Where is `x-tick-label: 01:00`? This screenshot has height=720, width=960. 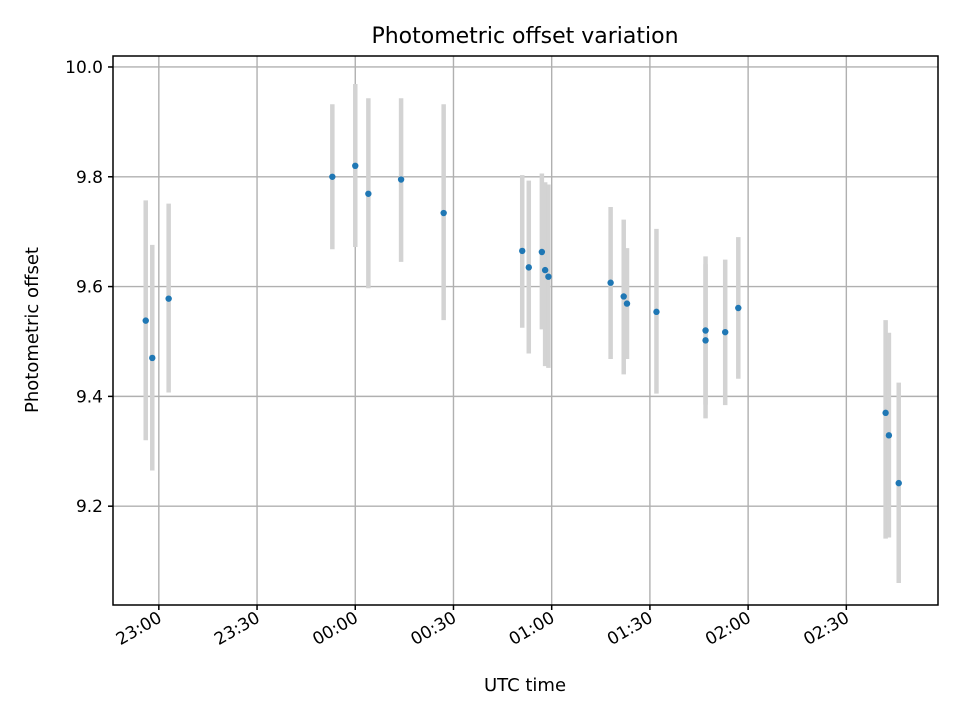
x-tick-label: 01:00 is located at coordinates (532, 629).